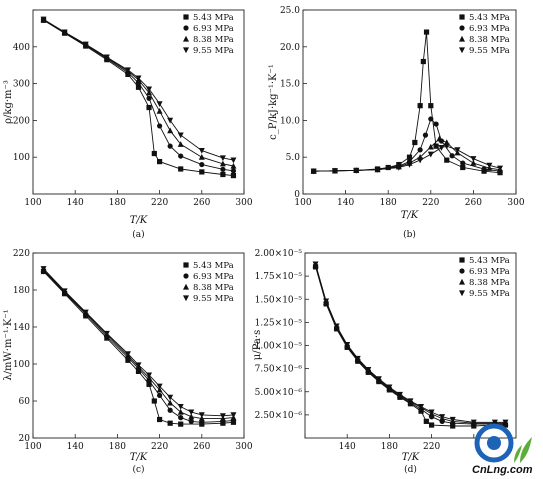  Describe the element at coordinates (494, 443) in the screenshot. I see `logo-core` at that location.